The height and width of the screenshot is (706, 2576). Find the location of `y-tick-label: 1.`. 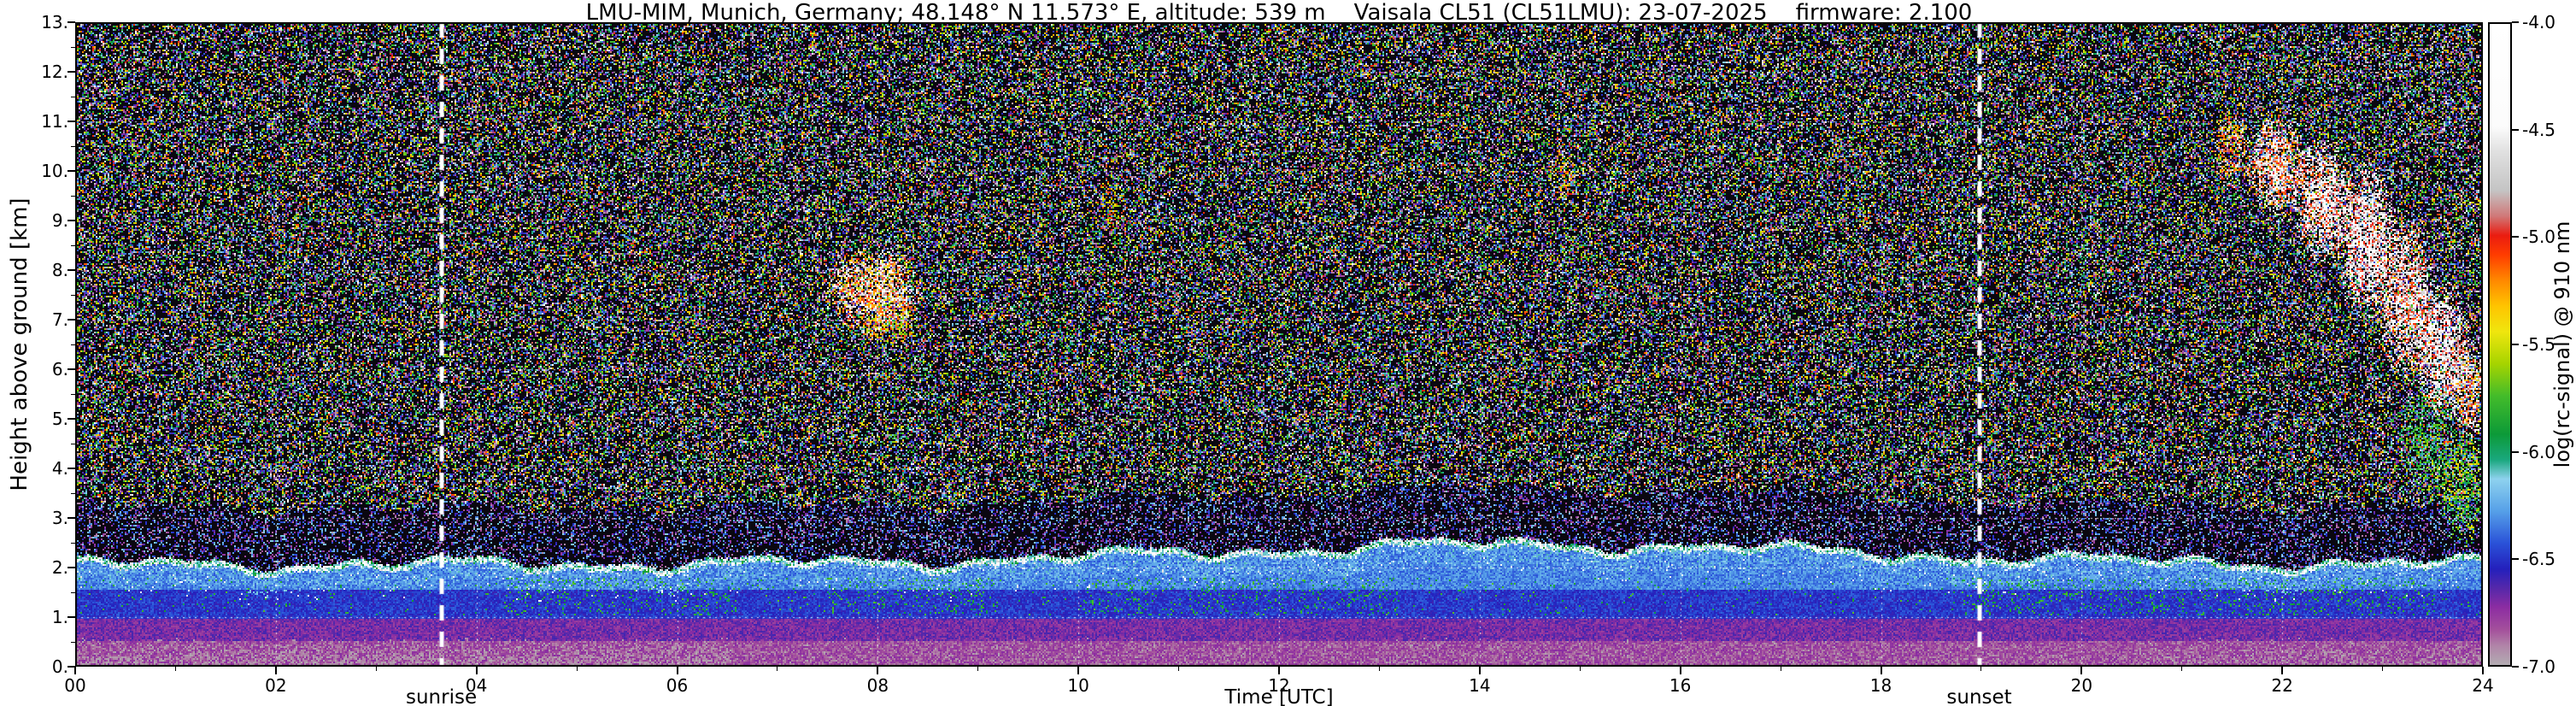

y-tick-label: 1. is located at coordinates (59, 617).